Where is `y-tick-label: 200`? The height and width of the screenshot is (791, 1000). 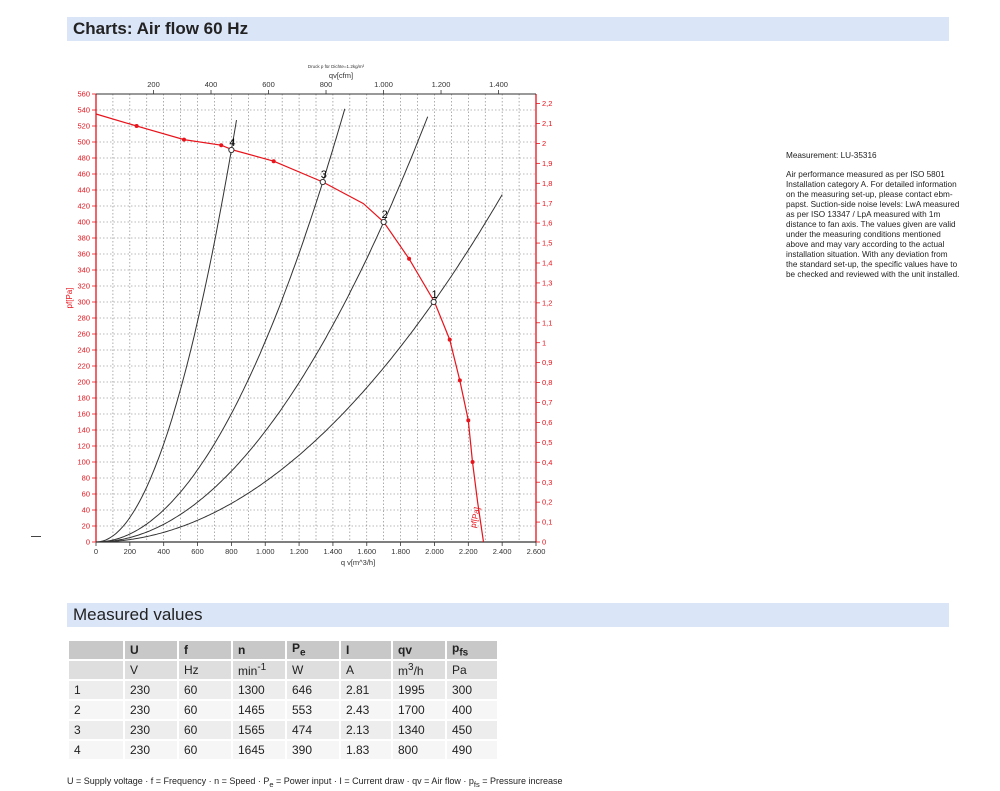
y-tick-label: 200 is located at coordinates (83, 382).